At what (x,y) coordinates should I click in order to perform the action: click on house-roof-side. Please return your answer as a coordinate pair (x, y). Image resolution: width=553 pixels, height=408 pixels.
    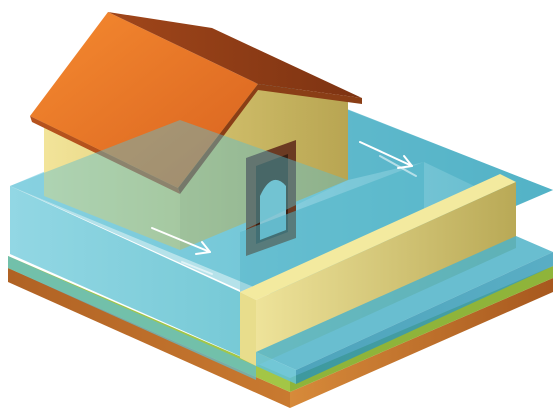
    Looking at the image, I should click on (235, 55).